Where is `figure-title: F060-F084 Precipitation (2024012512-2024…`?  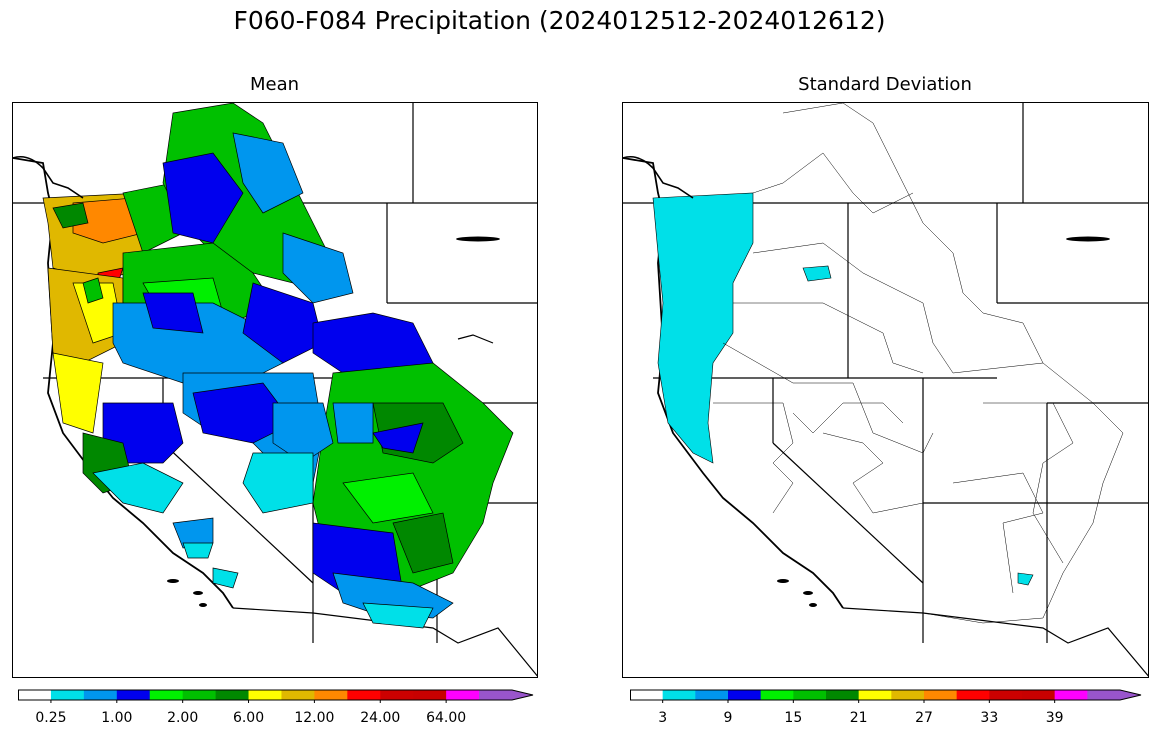 figure-title: F060-F084 Precipitation (2024012512-2024… is located at coordinates (559, 20).